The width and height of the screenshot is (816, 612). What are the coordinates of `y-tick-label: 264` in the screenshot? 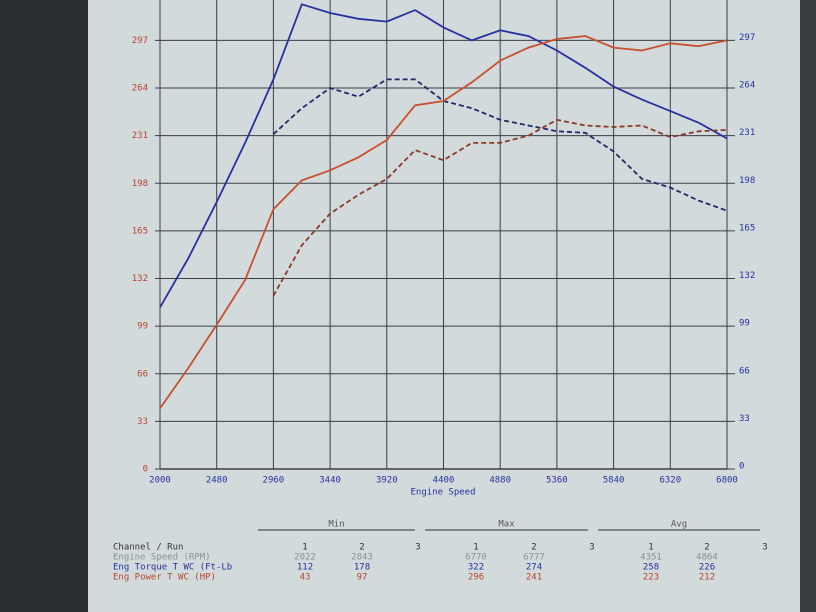 It's located at (140, 89).